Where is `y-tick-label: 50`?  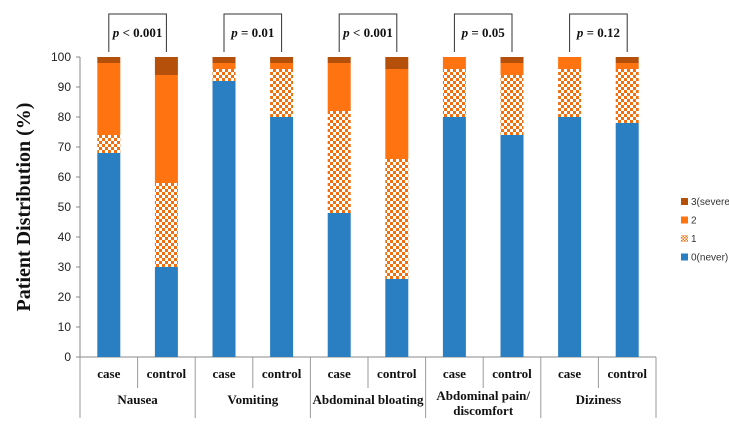
y-tick-label: 50 is located at coordinates (65, 207).